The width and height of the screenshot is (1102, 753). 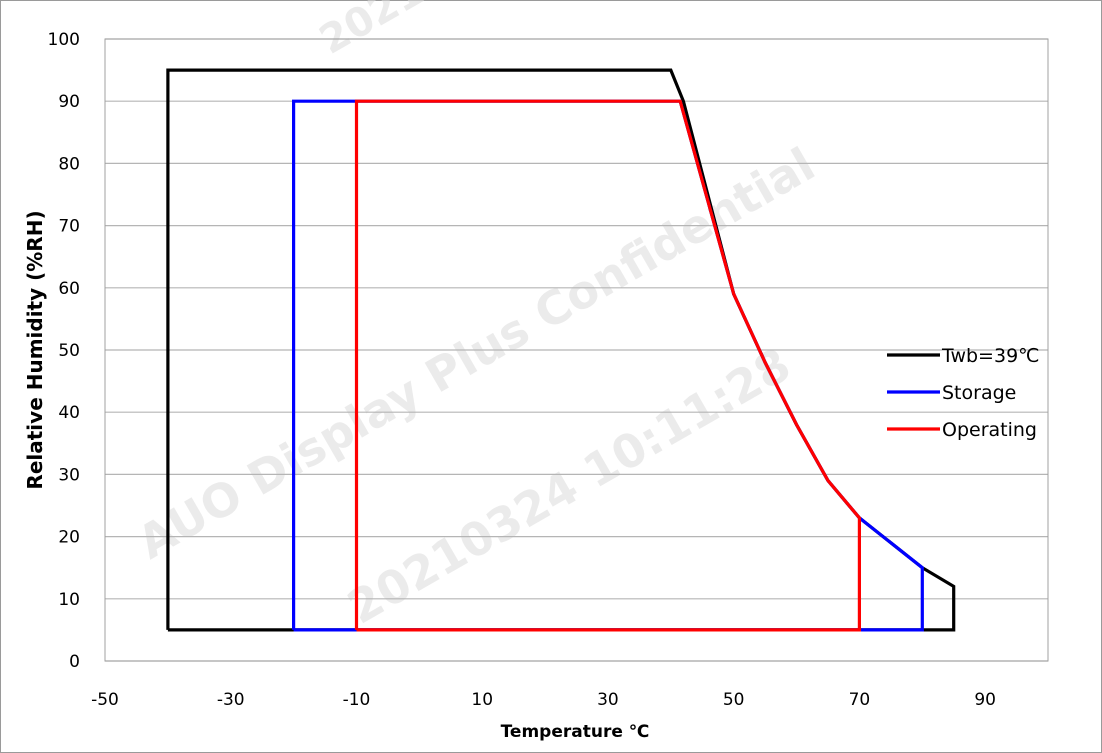 What do you see at coordinates (979, 393) in the screenshot?
I see `legend-label: Storage` at bounding box center [979, 393].